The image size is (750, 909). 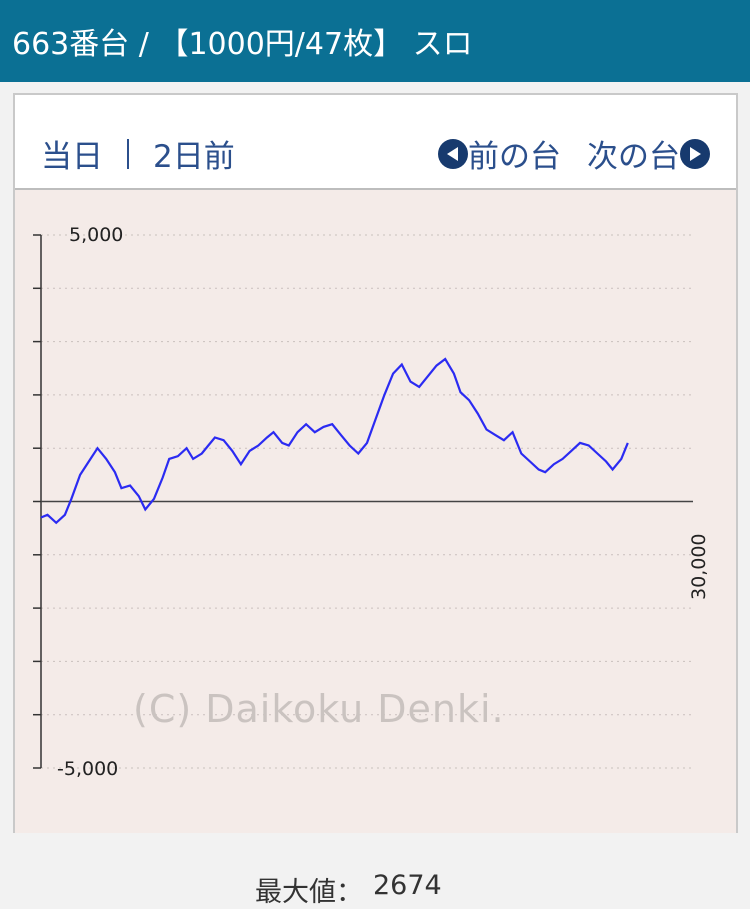 What do you see at coordinates (194, 157) in the screenshot?
I see `tab-two-days-ago: 2日前` at bounding box center [194, 157].